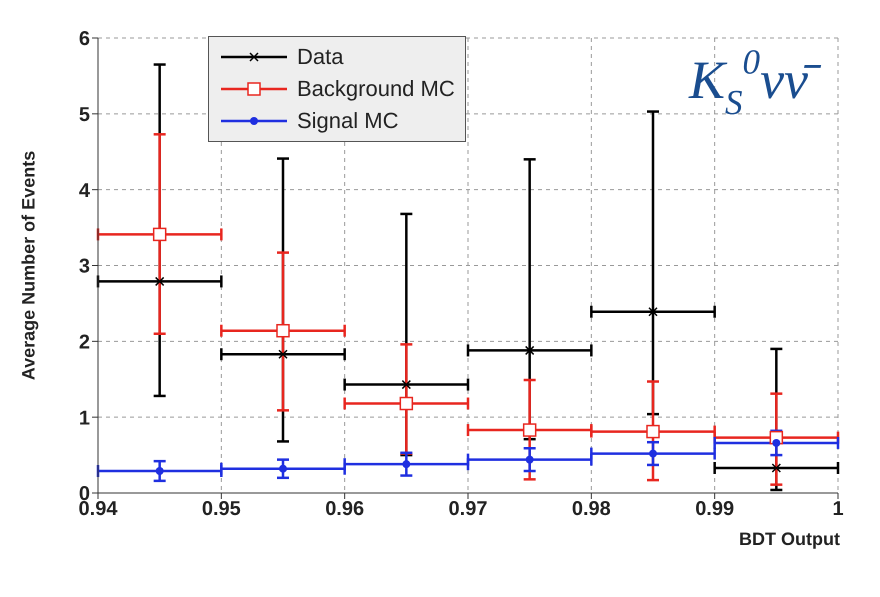 Image resolution: width=880 pixels, height=597 pixels. I want to click on x-tick-label: 0.98, so click(591, 509).